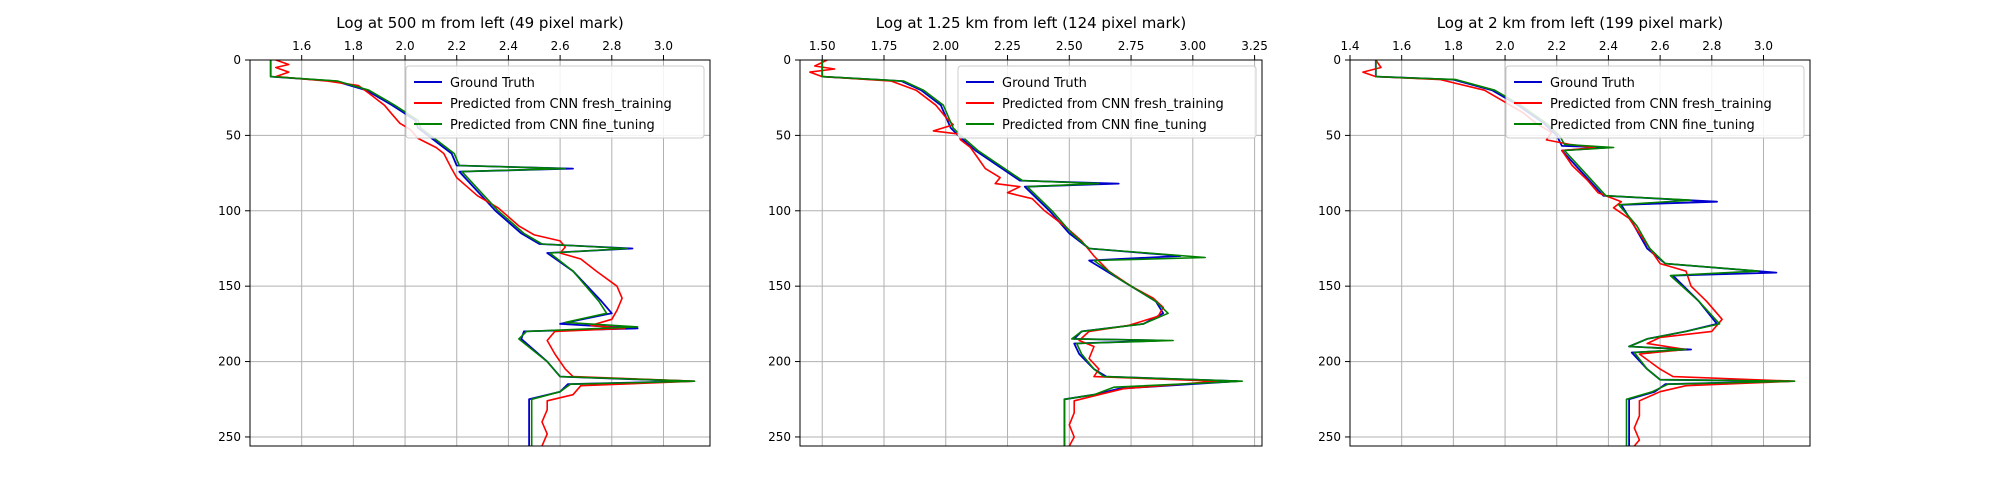 Image resolution: width=2000 pixels, height=500 pixels. I want to click on x-tick-label: 3.25, so click(1254, 46).